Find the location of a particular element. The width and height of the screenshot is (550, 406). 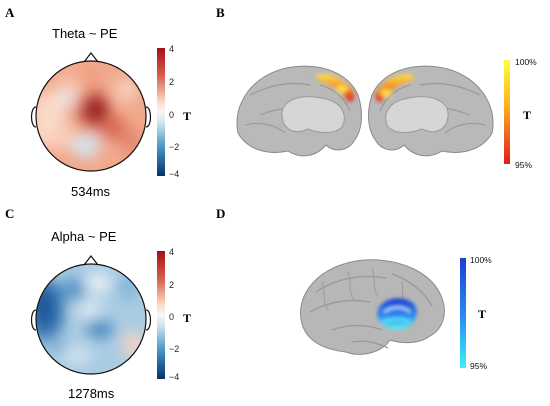

panel-a-colorbar is located at coordinates (161, 112).